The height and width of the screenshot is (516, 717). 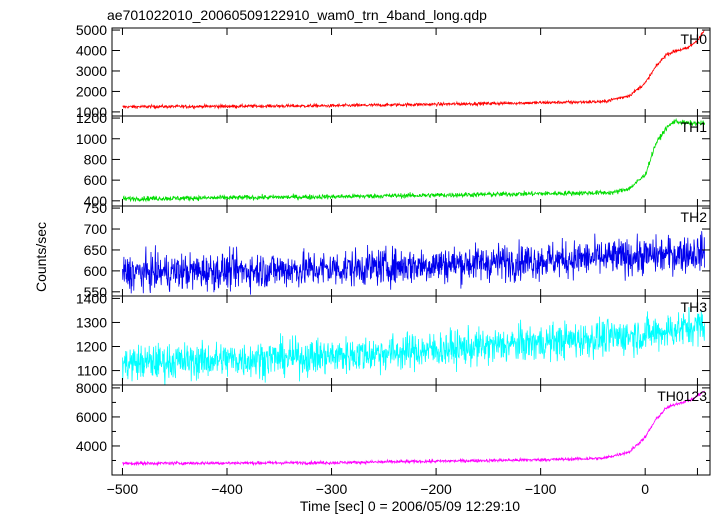 I want to click on panel-label-th1: TH1, so click(x=694, y=127).